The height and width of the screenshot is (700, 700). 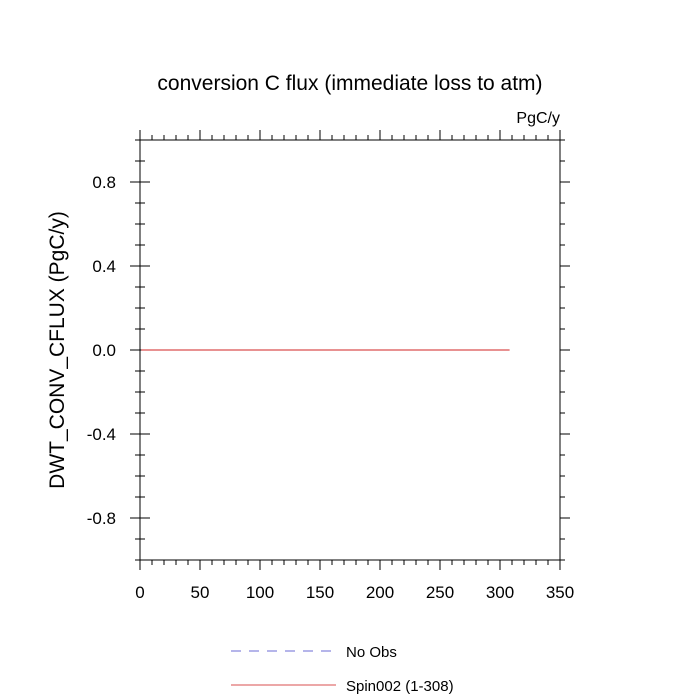 I want to click on y-tick-label: 0.0, so click(x=104, y=350).